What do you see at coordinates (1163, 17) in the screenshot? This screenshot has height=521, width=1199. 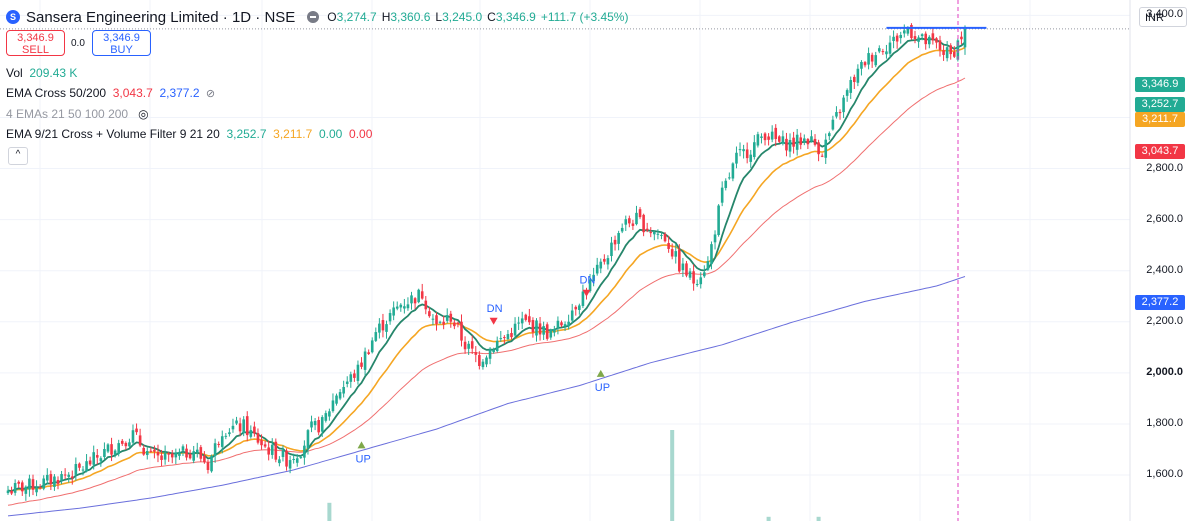 I see `currency-select: INR` at bounding box center [1163, 17].